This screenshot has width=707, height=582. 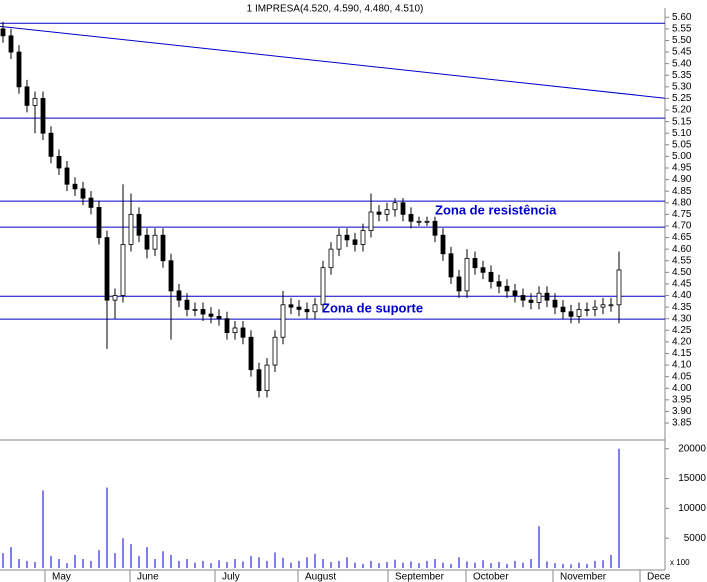 I want to click on x-tick-label: November, so click(x=583, y=577).